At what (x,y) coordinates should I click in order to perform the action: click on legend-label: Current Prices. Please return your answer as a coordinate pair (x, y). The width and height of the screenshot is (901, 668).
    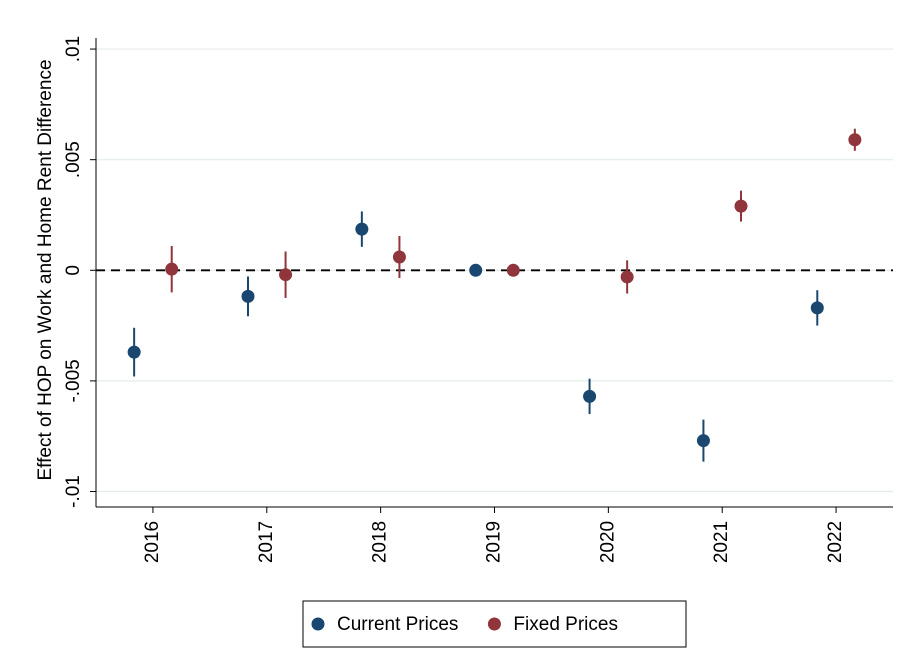
    Looking at the image, I should click on (397, 624).